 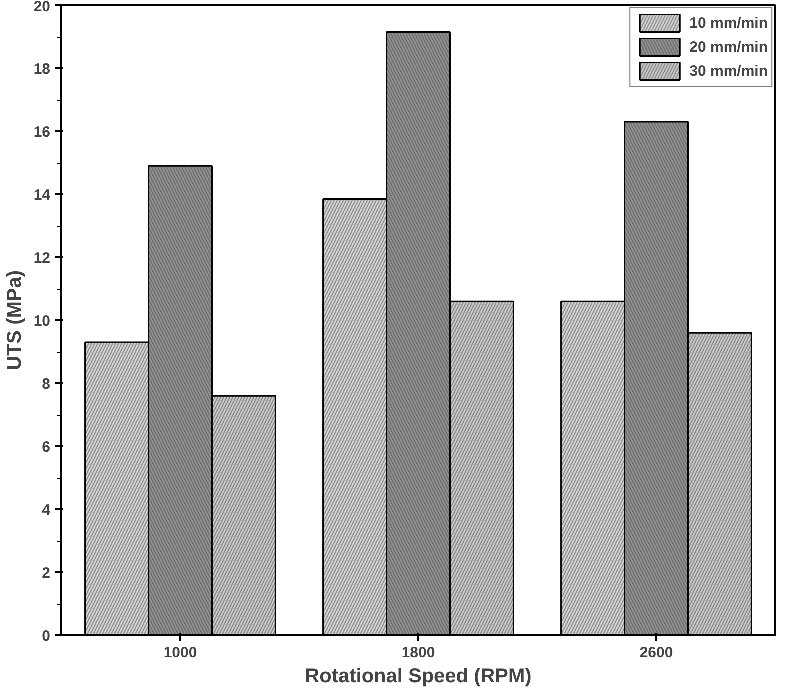 I want to click on x-tick-label: 2600, so click(x=657, y=653).